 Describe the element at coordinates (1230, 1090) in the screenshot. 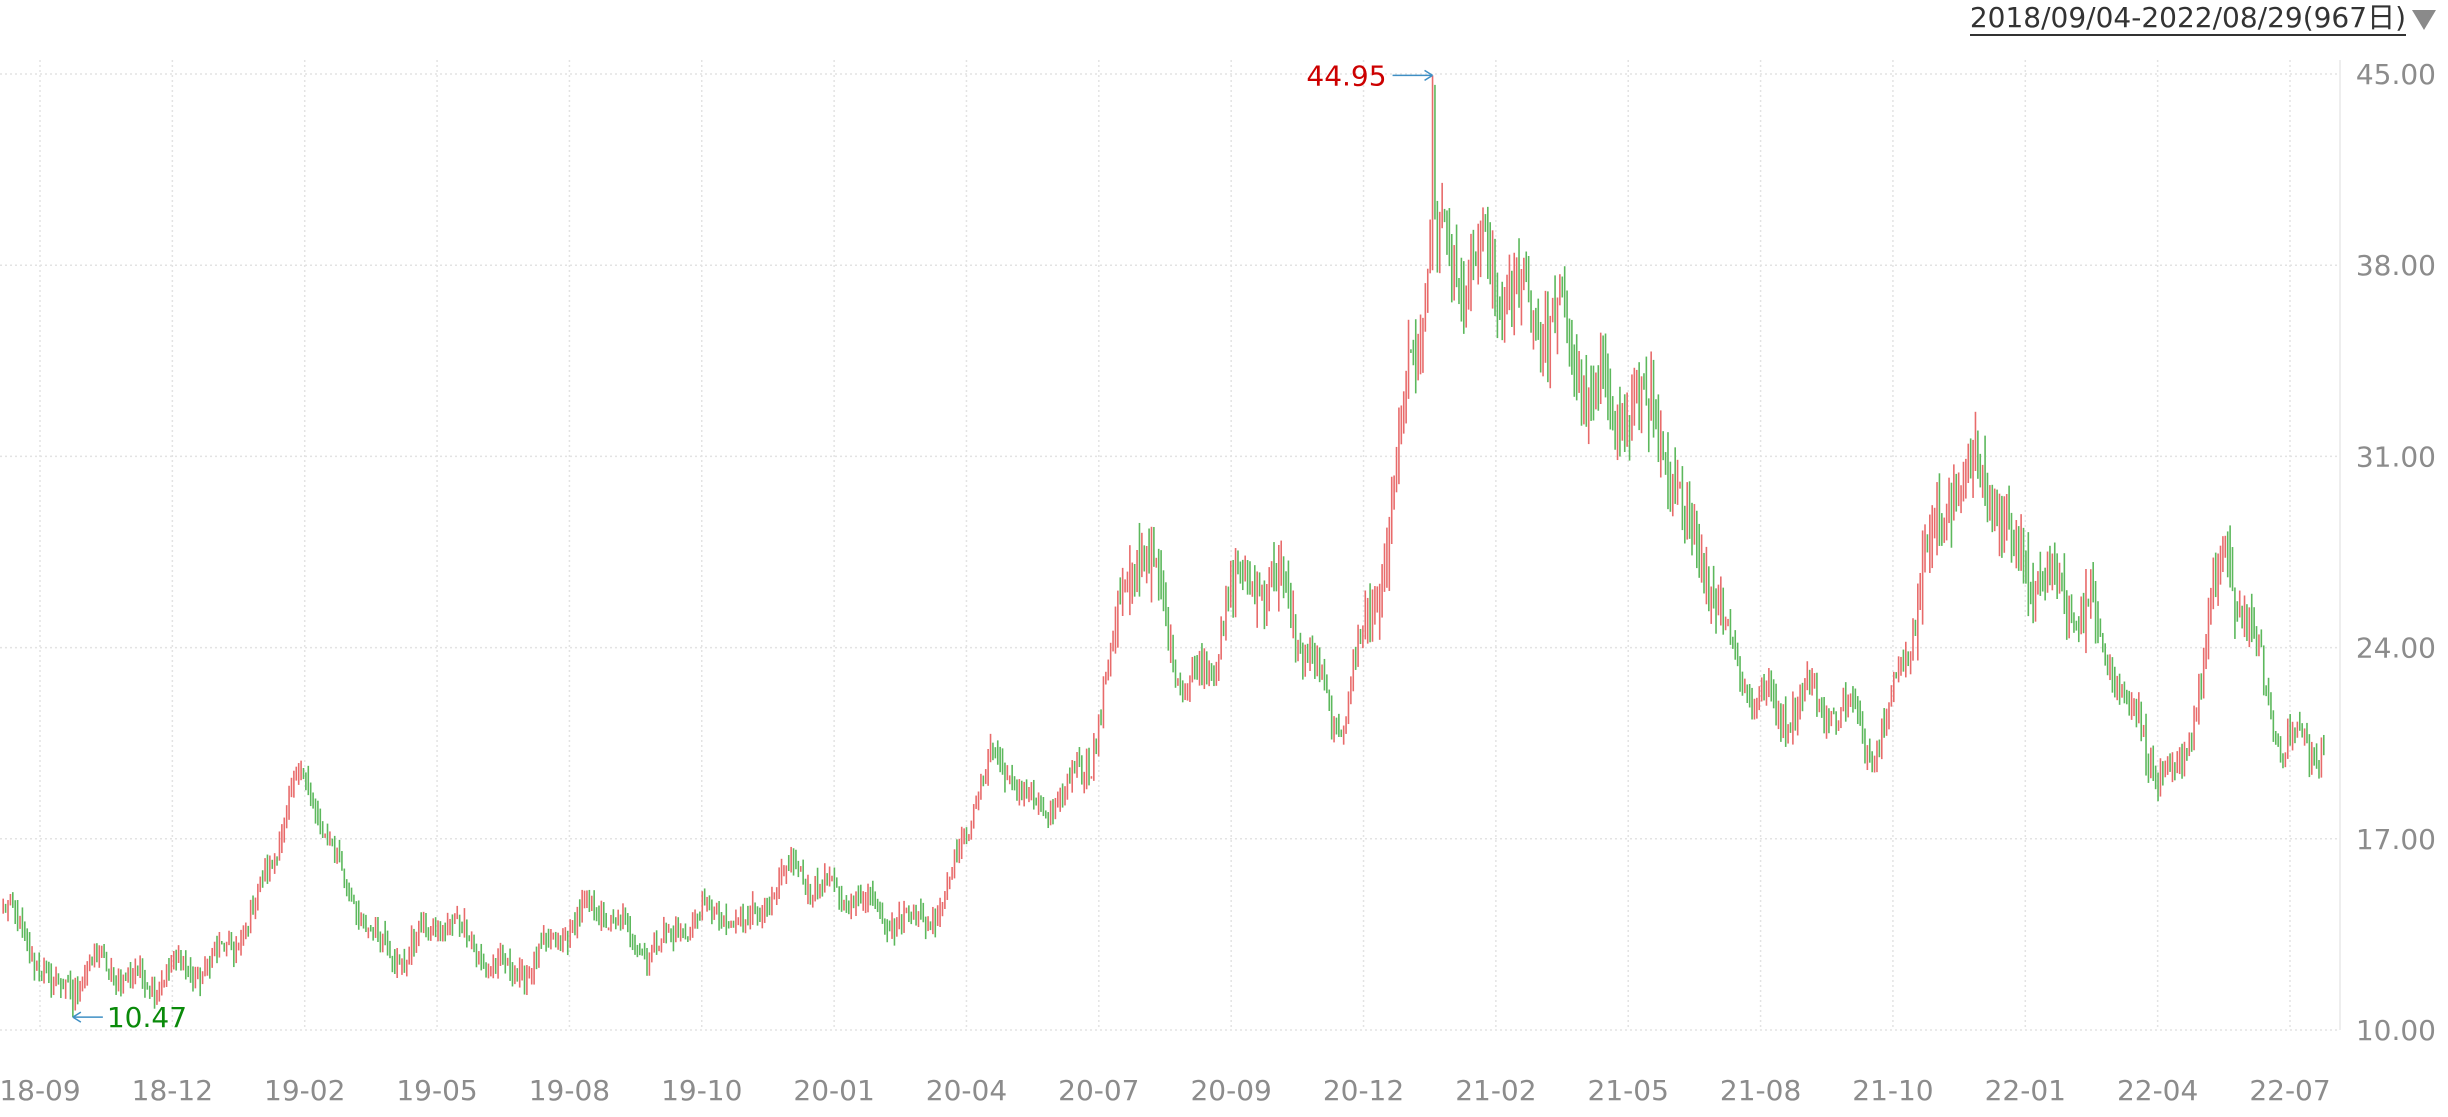

I see `x-tick-label: 20-09` at that location.